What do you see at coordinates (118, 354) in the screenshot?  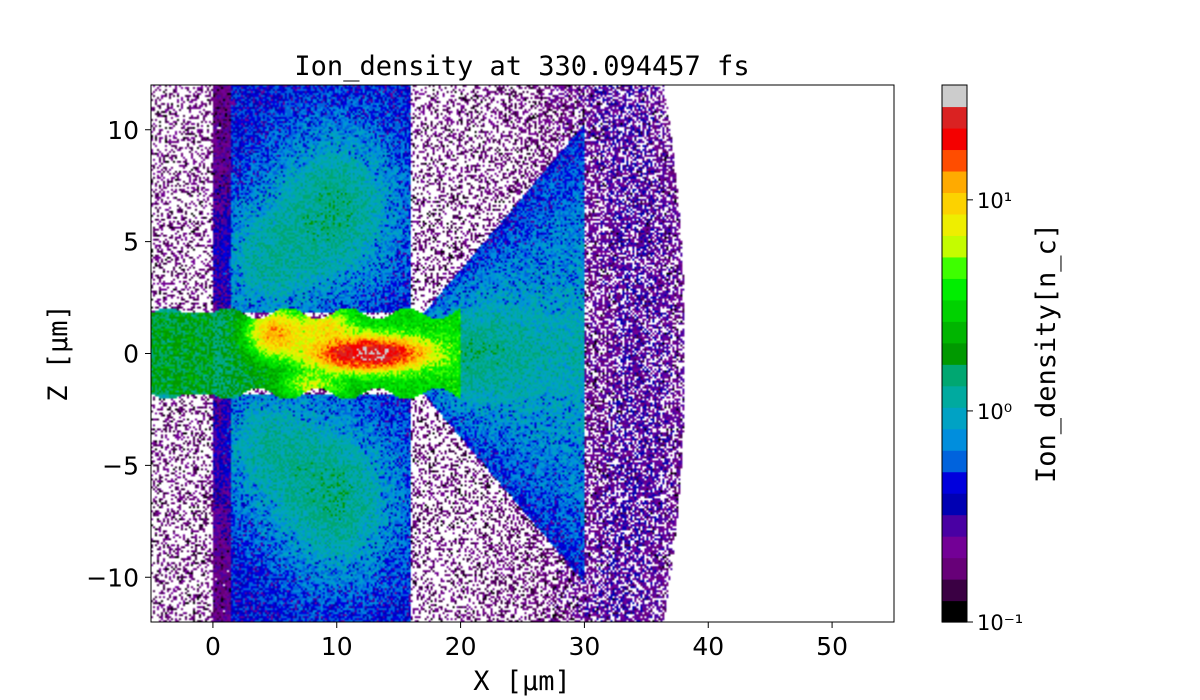 I see `y-axis-ticks: −10 −5 0 5 10` at bounding box center [118, 354].